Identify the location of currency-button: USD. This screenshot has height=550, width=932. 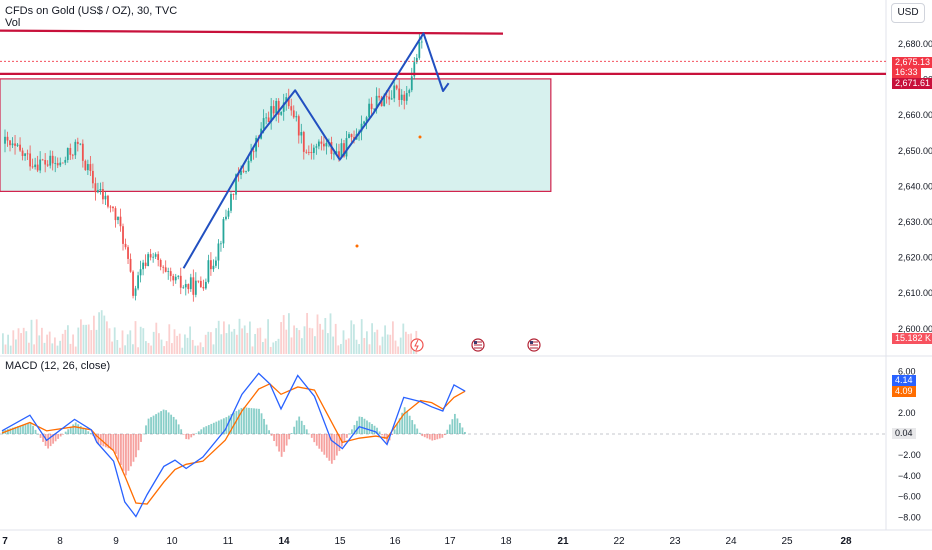
(908, 13).